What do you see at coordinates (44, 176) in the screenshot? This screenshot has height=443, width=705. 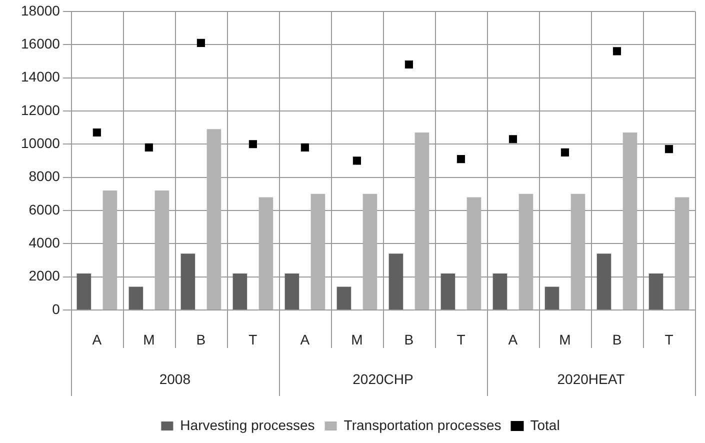 I see `y-tick-label: 8000` at bounding box center [44, 176].